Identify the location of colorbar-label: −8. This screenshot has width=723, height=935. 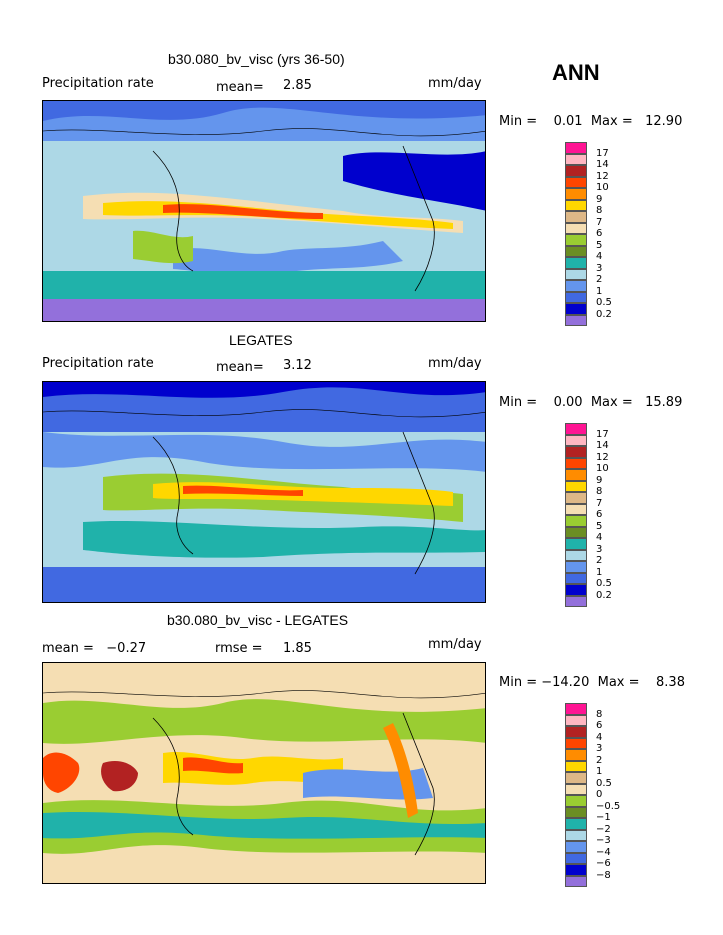
(603, 875).